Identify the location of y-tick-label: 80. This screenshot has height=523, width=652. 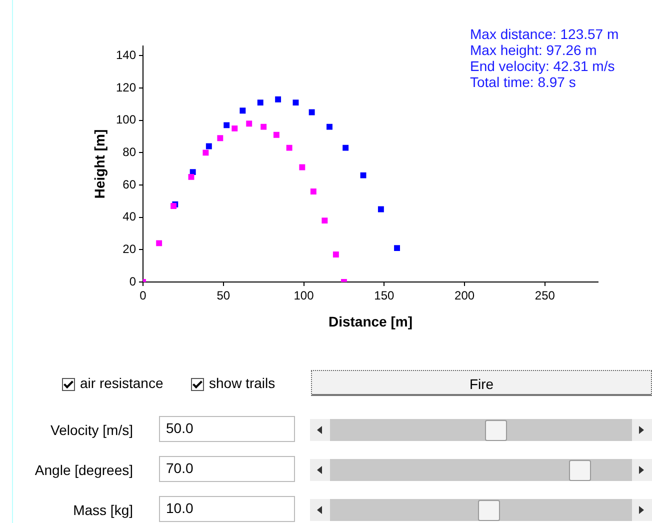
(129, 151).